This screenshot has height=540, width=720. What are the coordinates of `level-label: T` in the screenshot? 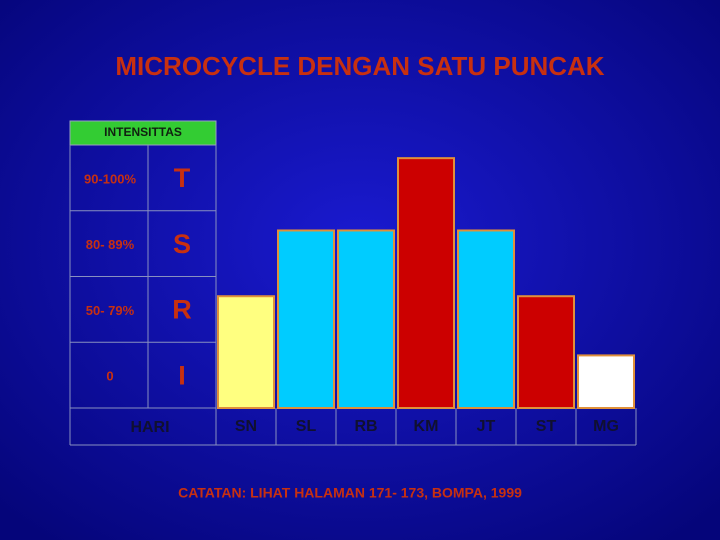 It's located at (182, 178).